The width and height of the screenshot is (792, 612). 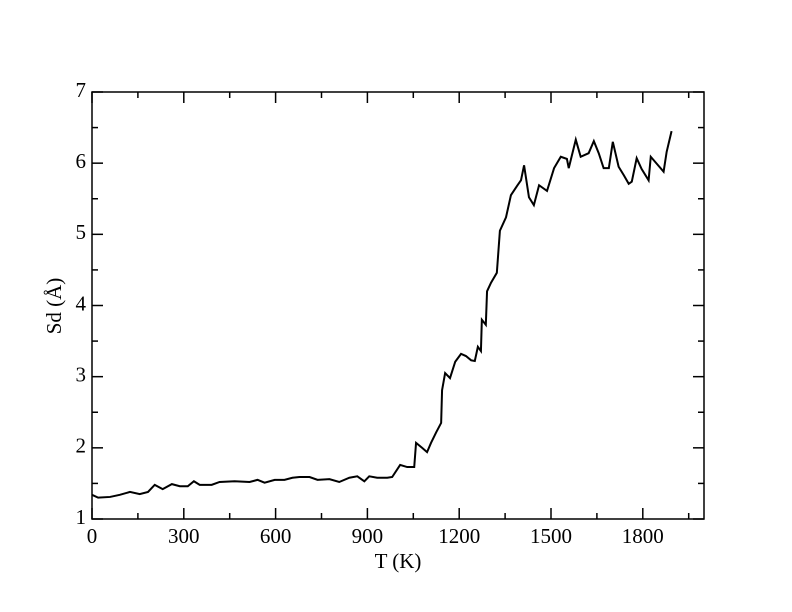 I want to click on y-tick-label: 6, so click(x=81, y=161).